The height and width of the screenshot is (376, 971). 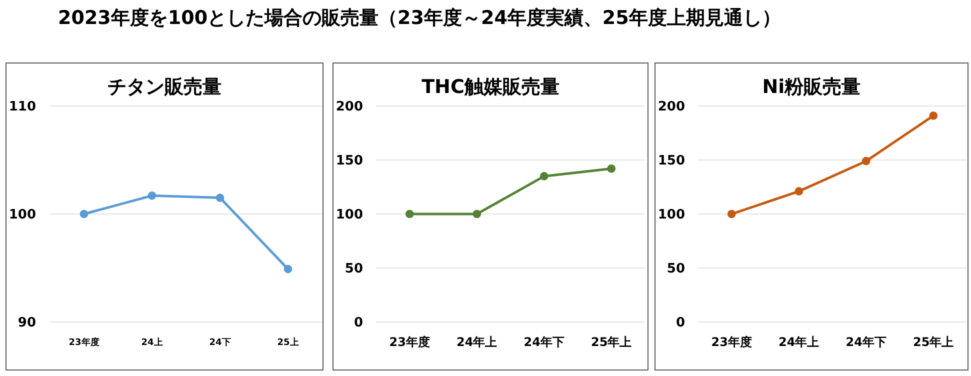 I want to click on chart-title: Ni粉販売量, so click(x=811, y=87).